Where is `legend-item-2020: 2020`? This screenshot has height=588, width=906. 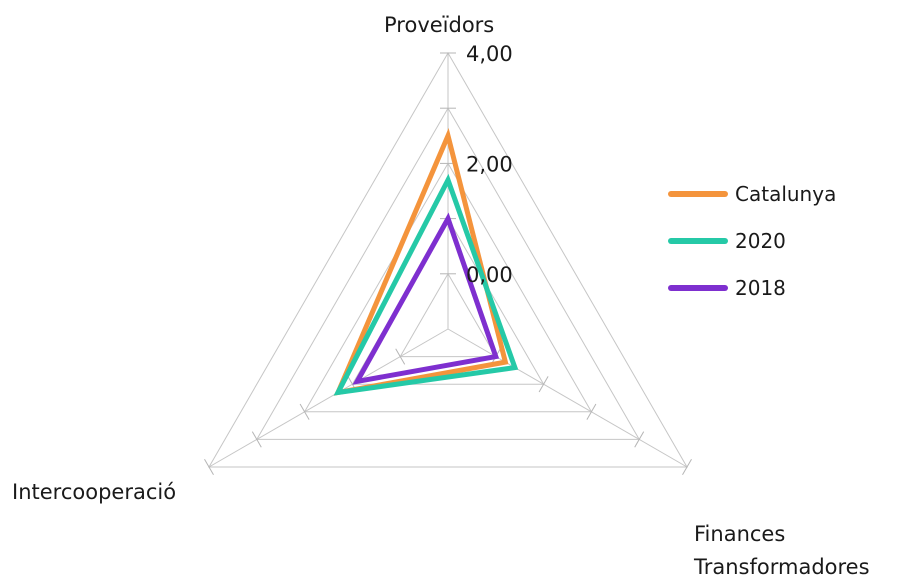
legend-item-2020: 2020 is located at coordinates (752, 240).